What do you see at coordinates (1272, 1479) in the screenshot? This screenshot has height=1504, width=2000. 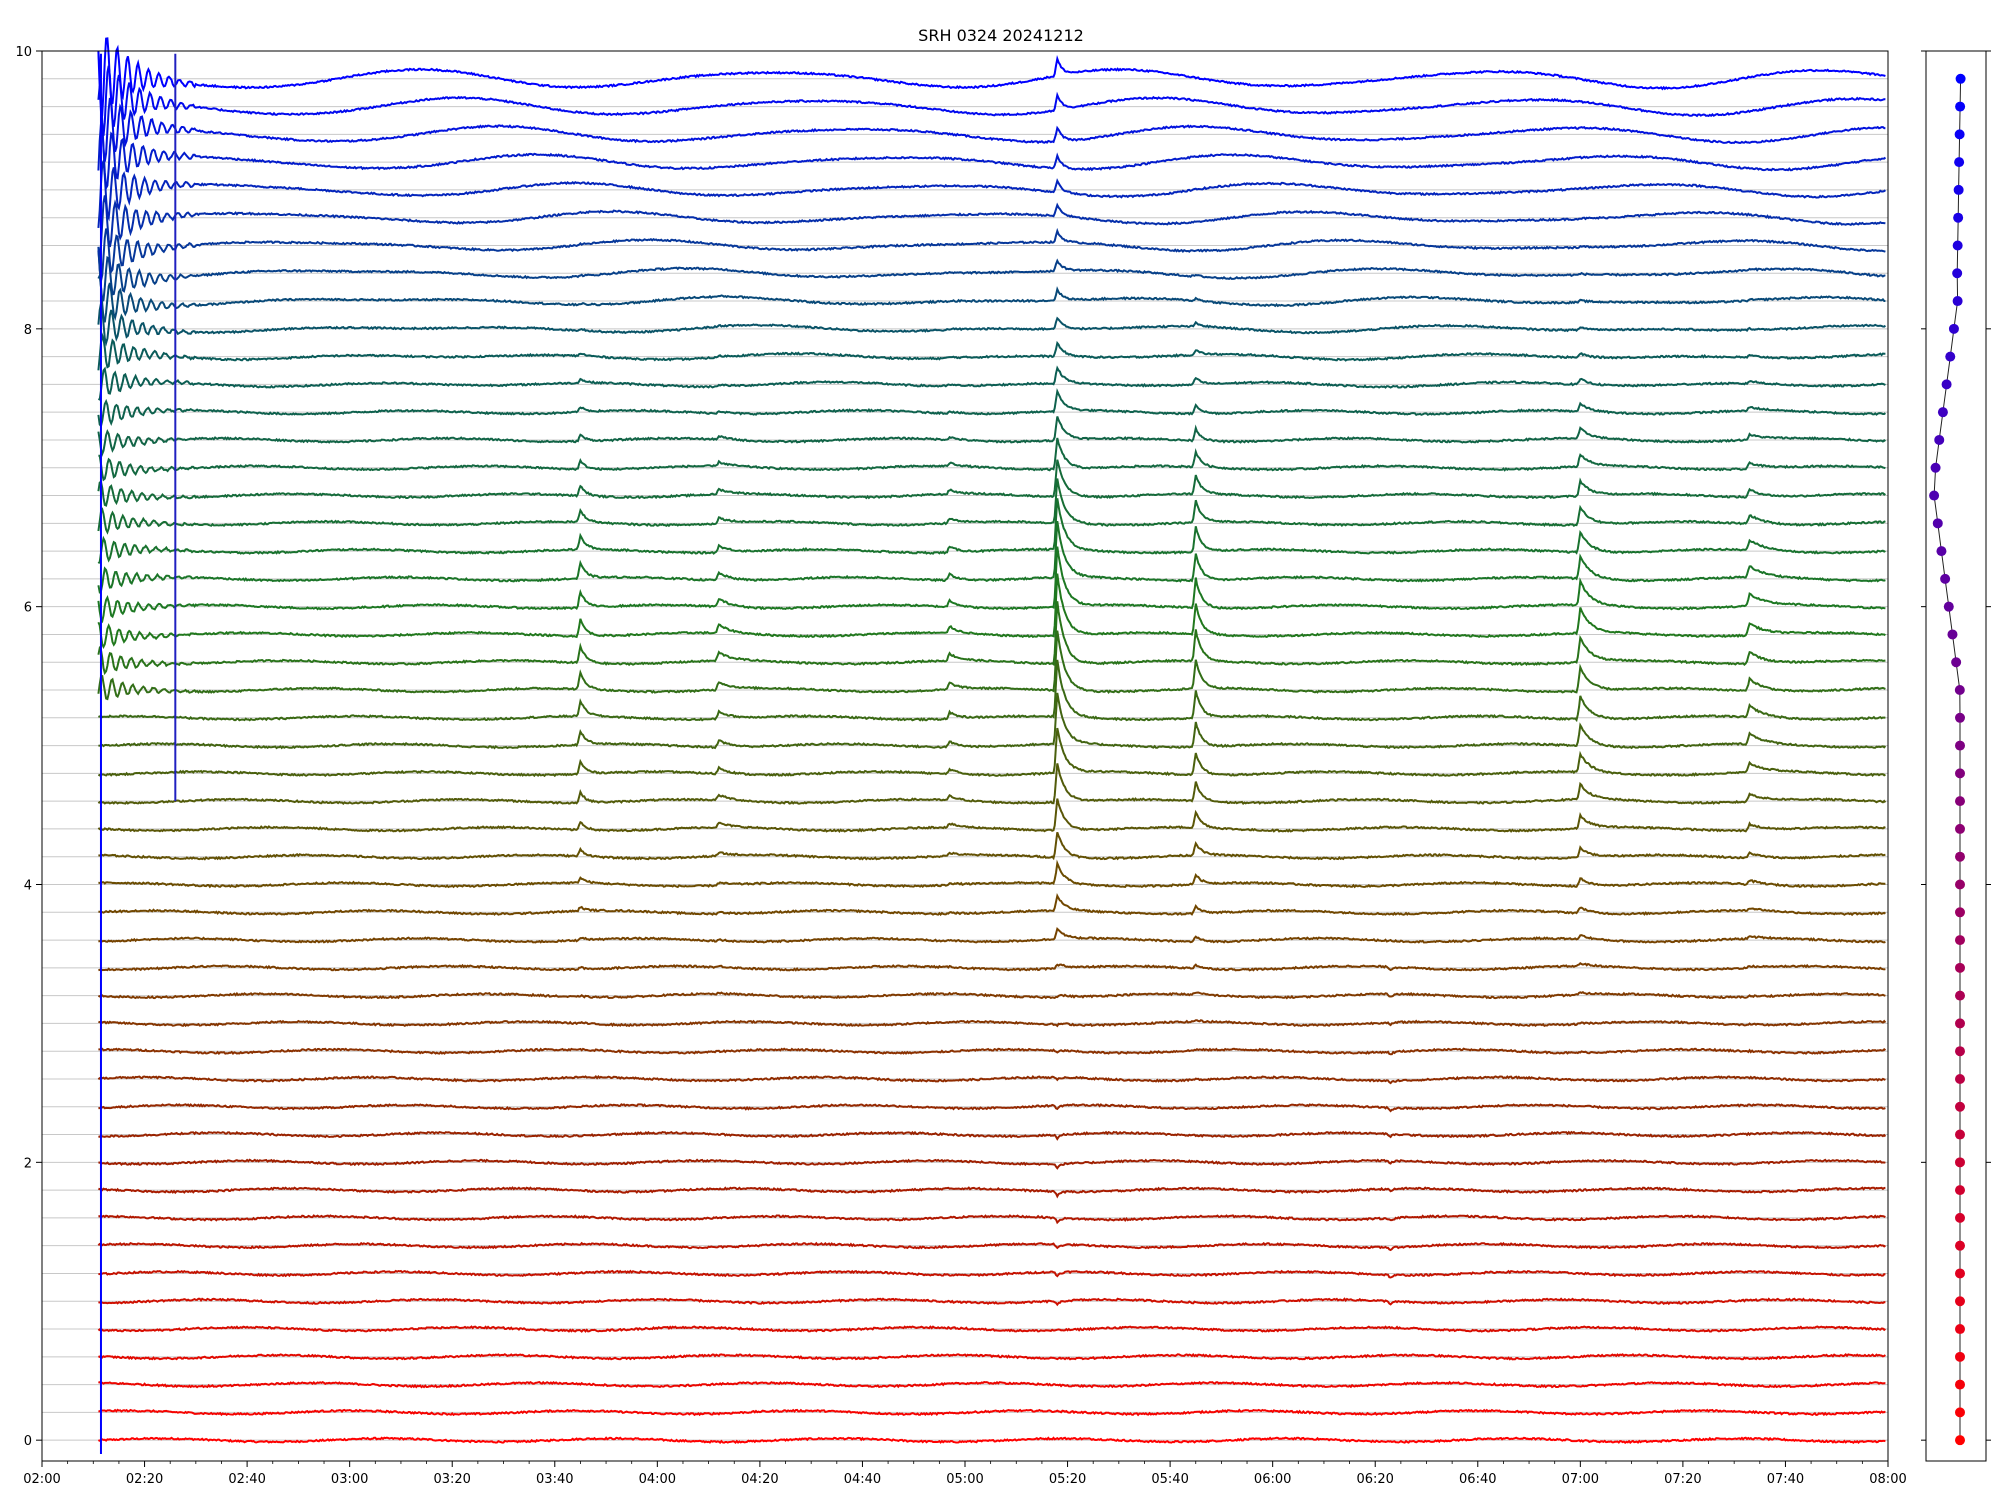 I see `x-tick-label: 06:00` at bounding box center [1272, 1479].